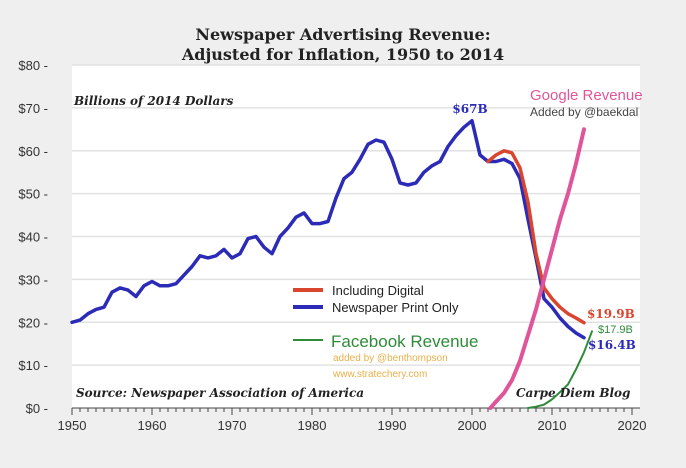 Image resolution: width=686 pixels, height=468 pixels. I want to click on x-tick-label: 1970, so click(232, 425).